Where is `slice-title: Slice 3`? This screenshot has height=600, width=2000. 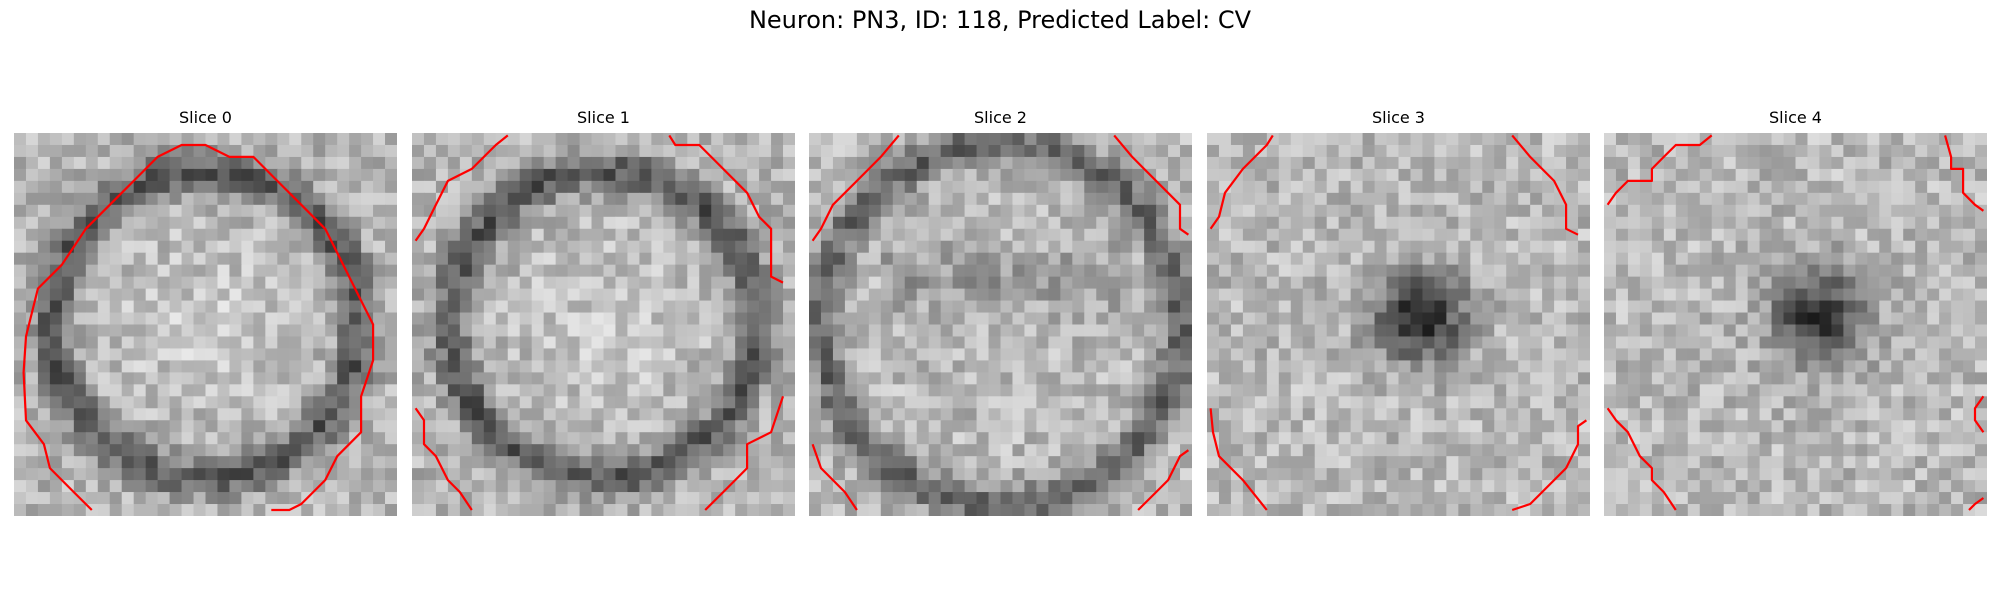 slice-title: Slice 3 is located at coordinates (1398, 117).